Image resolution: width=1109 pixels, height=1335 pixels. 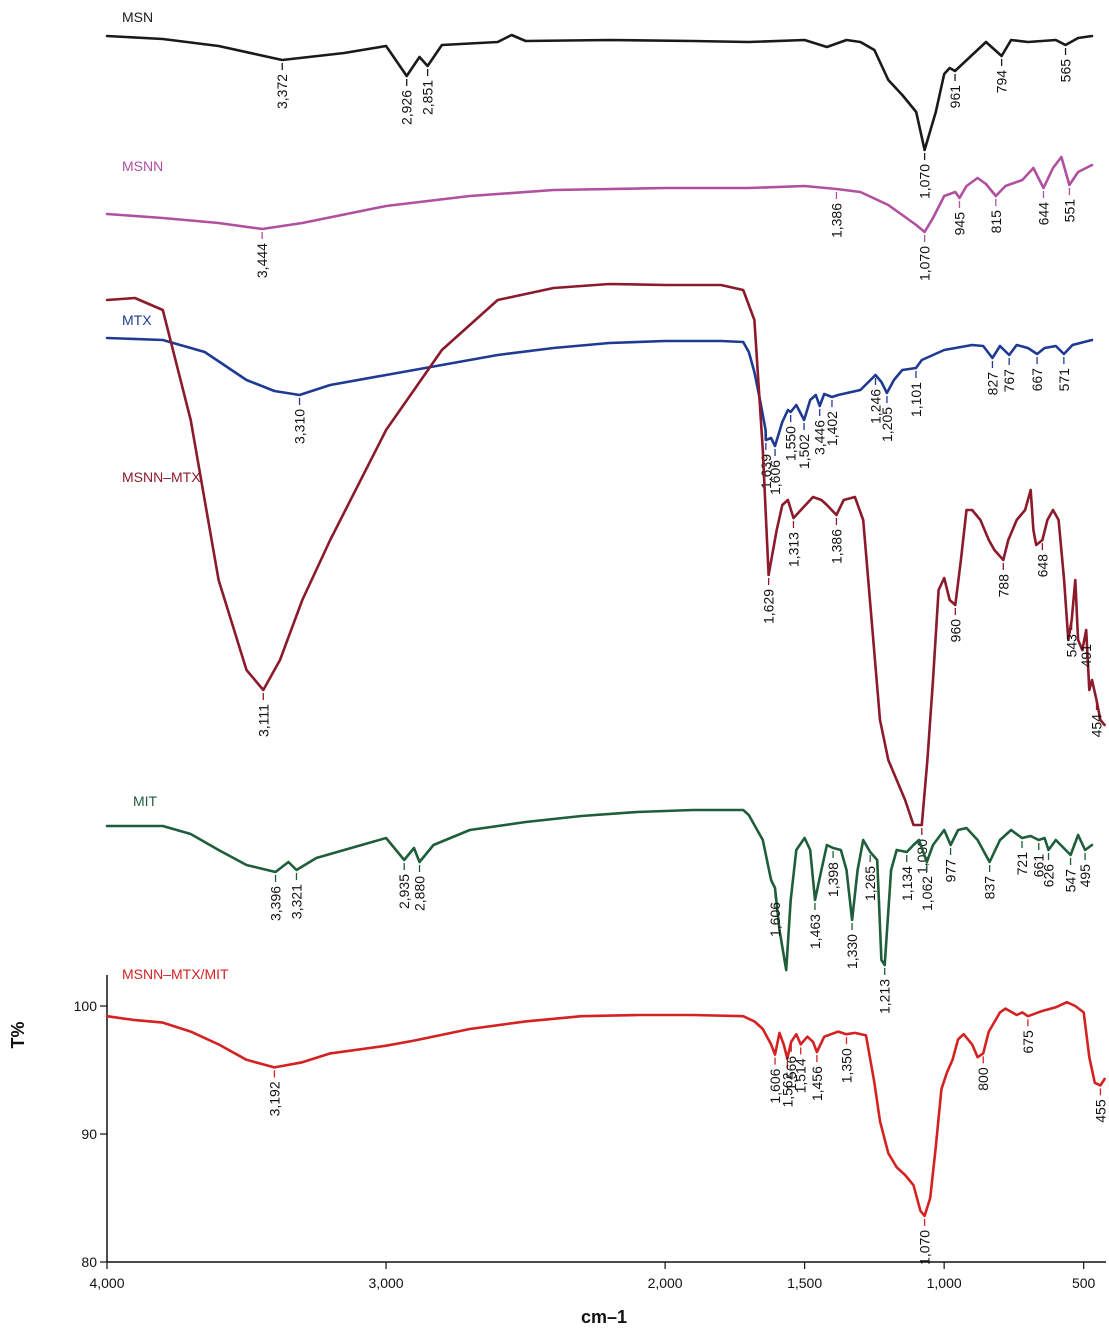 I want to click on peak-label: 800, so click(x=983, y=1079).